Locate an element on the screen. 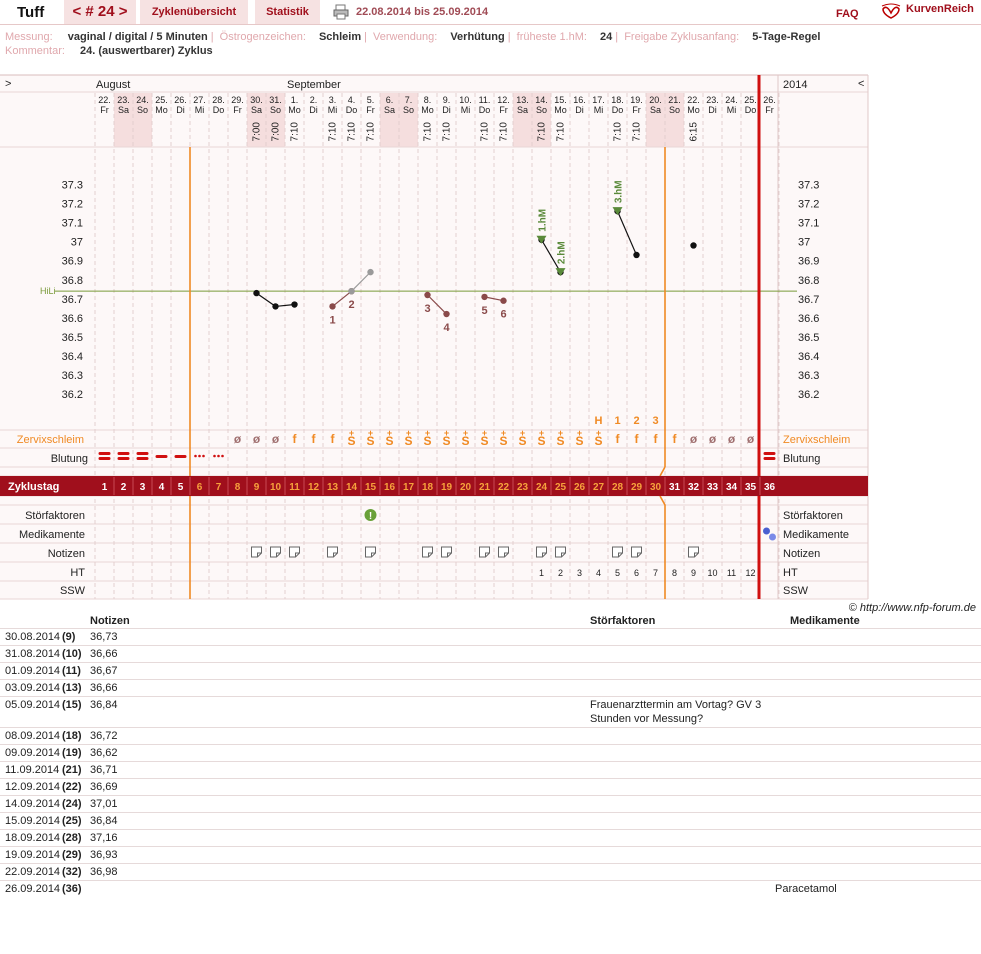 This screenshot has height=954, width=981. cycleday-number: 32 is located at coordinates (694, 487).